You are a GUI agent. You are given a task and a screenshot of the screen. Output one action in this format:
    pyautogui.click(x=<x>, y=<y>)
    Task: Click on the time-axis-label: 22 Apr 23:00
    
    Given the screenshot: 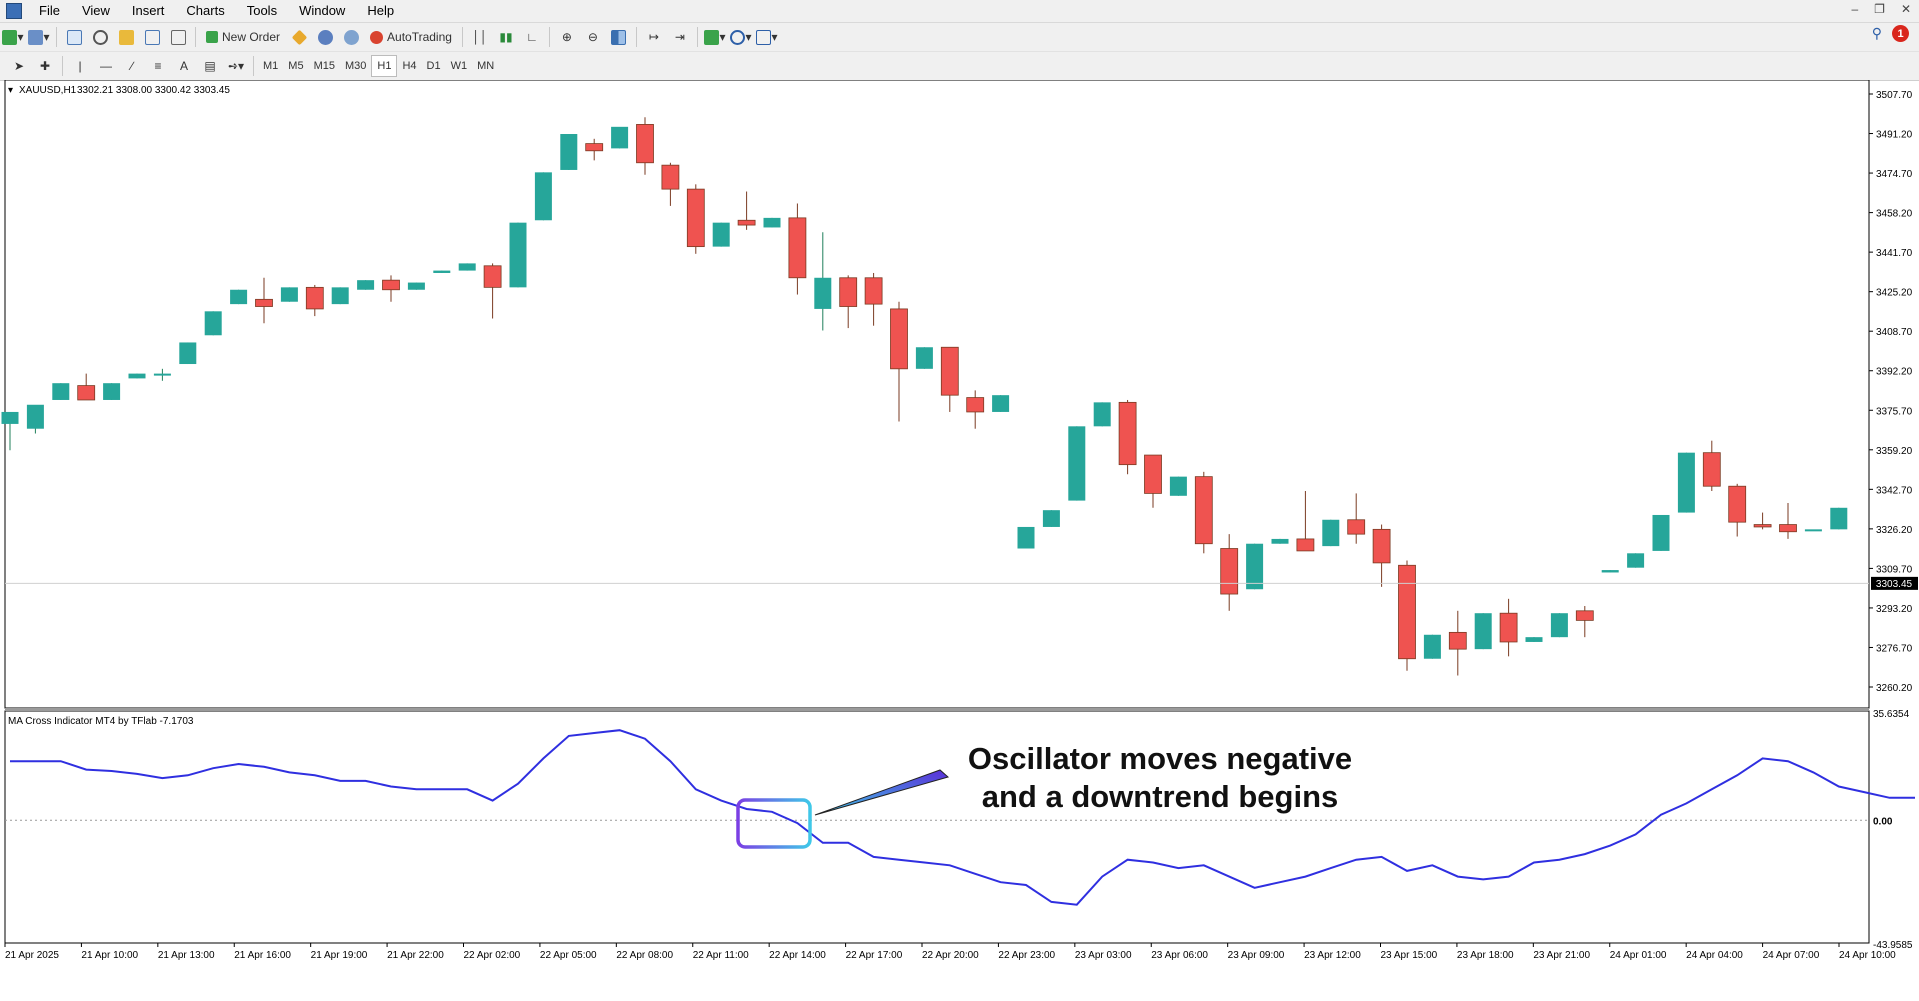 What is the action you would take?
    pyautogui.click(x=1026, y=955)
    